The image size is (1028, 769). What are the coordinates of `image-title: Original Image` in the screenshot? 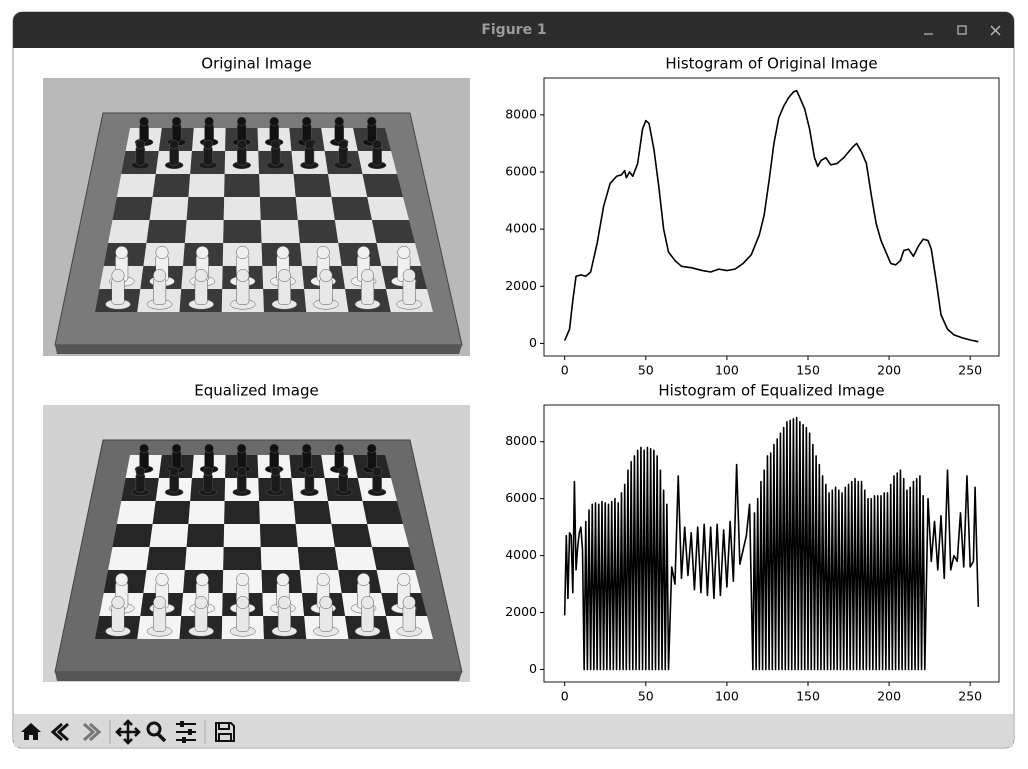 It's located at (256, 64).